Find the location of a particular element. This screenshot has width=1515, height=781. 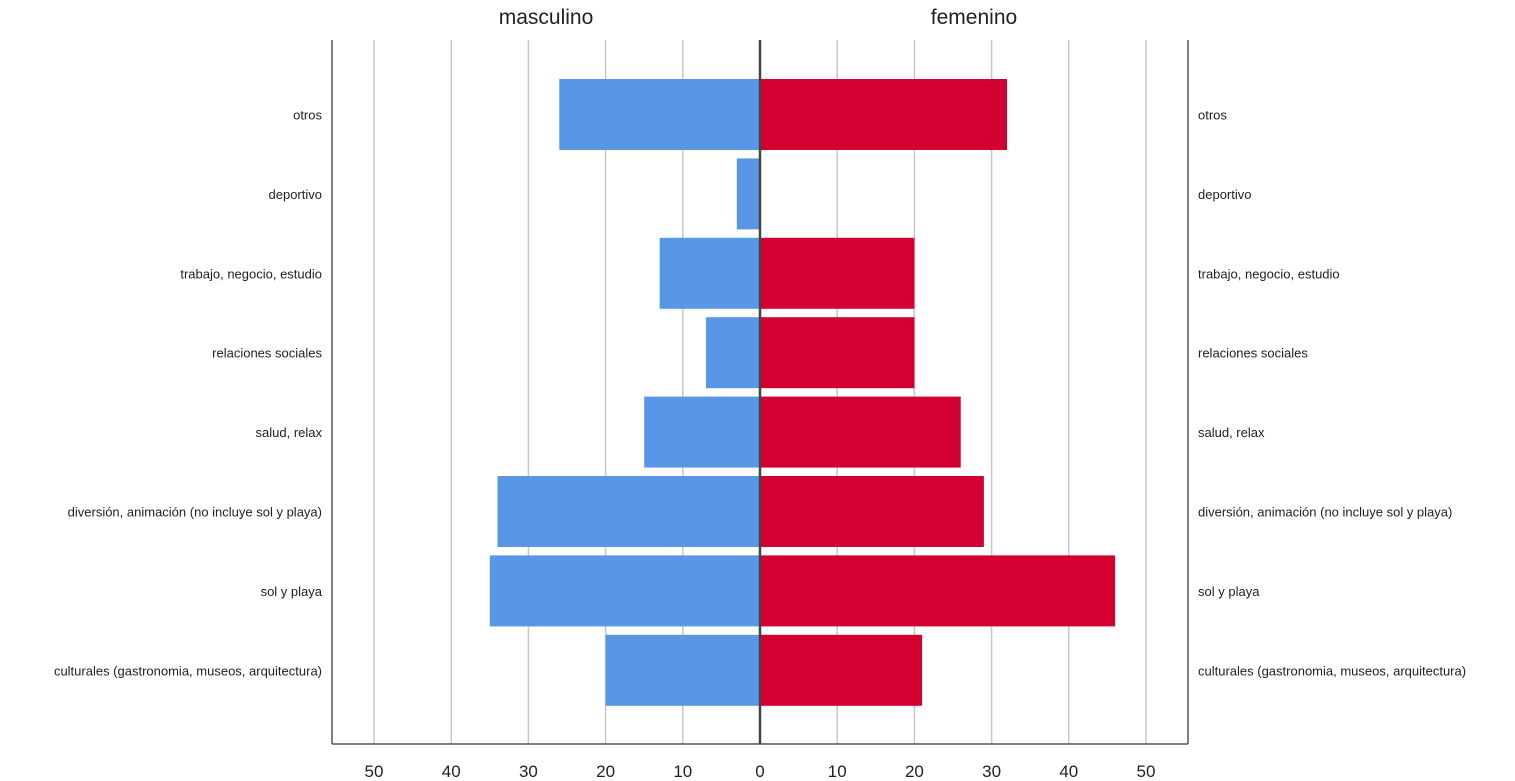

category-label-right-1: deportivo is located at coordinates (1224, 194).